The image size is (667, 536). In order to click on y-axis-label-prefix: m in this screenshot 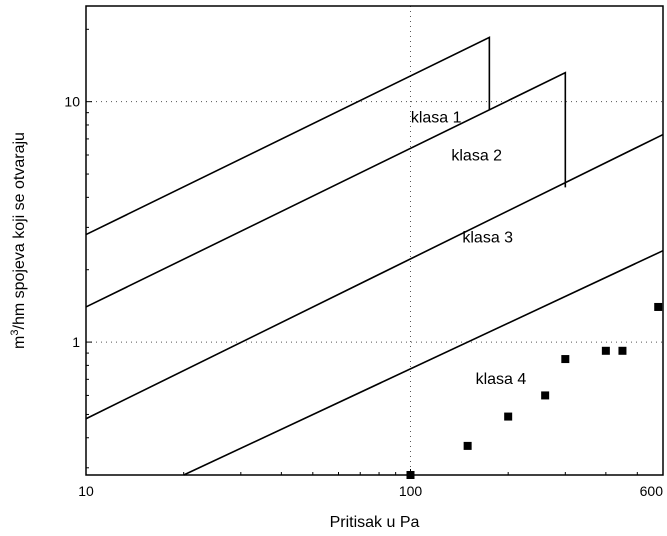, I will do `click(19, 342)`.